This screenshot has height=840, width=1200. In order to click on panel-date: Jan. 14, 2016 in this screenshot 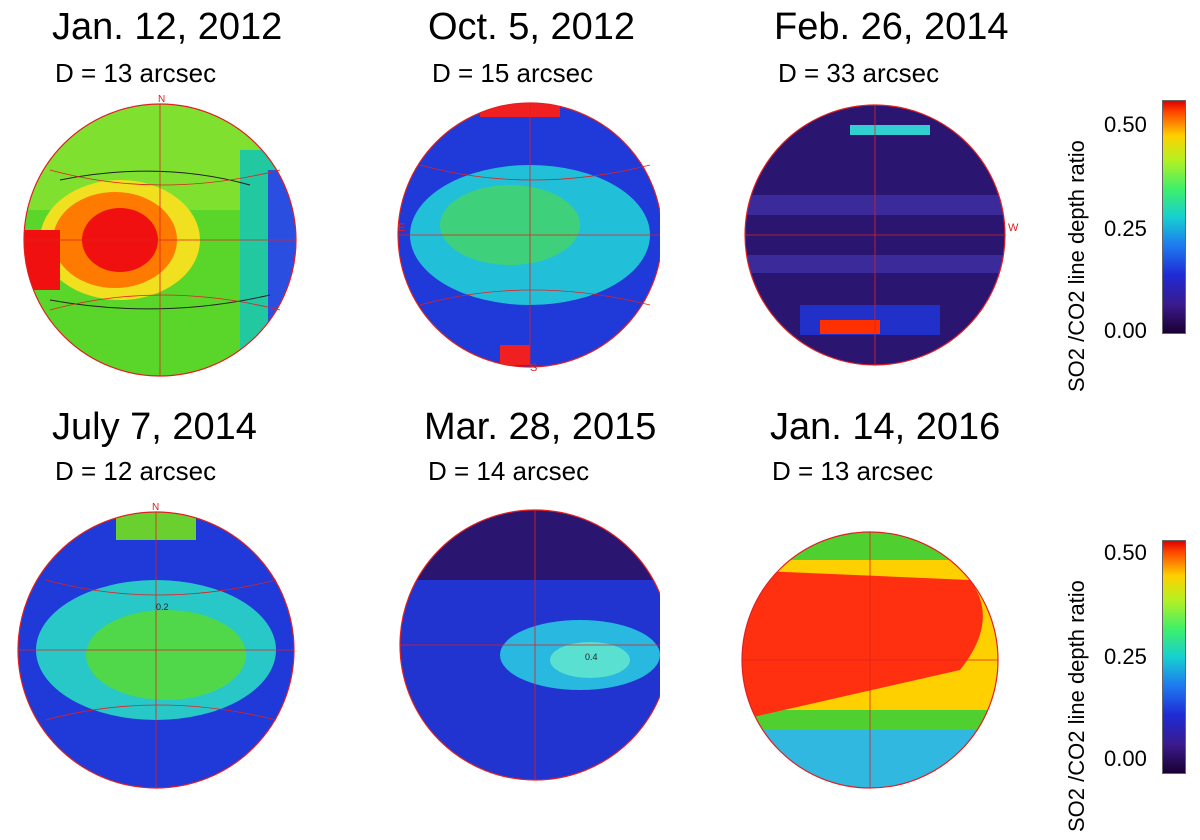, I will do `click(885, 427)`.